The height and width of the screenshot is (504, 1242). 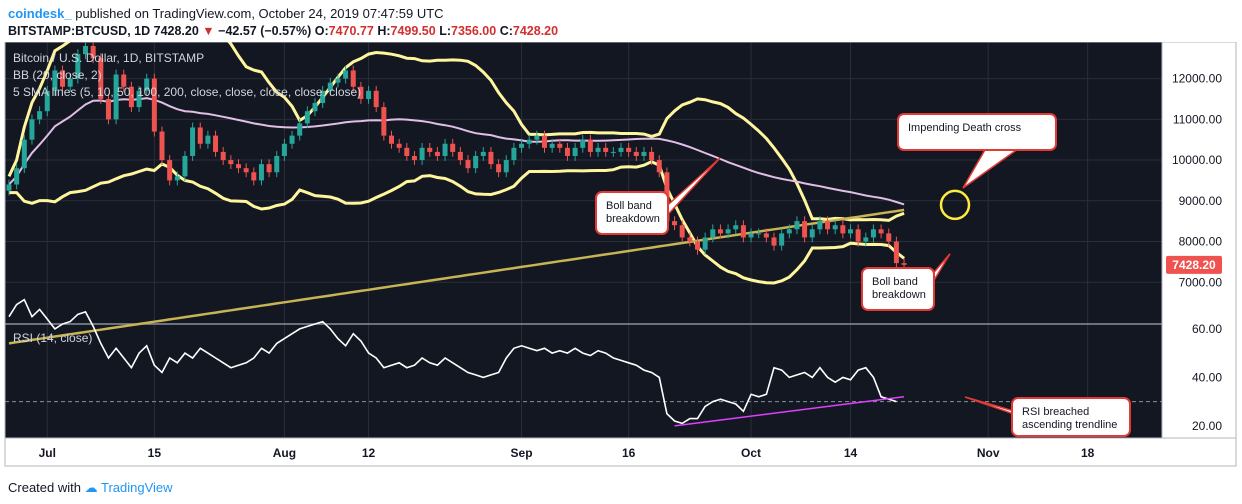 I want to click on death-cross-annotation-text: Impending Death cross, so click(x=965, y=128).